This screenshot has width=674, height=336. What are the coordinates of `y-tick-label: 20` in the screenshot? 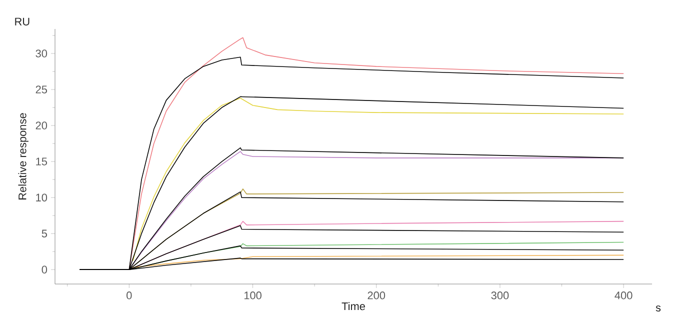 It's located at (42, 126).